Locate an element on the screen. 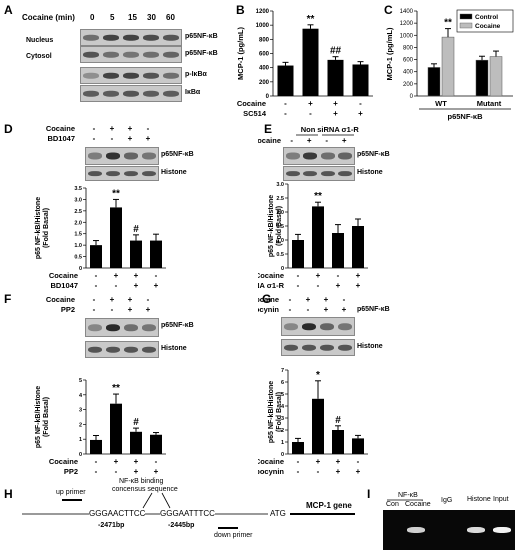 This screenshot has width=520, height=553. site-1-sequence: GGGAACTTCC is located at coordinates (117, 513).